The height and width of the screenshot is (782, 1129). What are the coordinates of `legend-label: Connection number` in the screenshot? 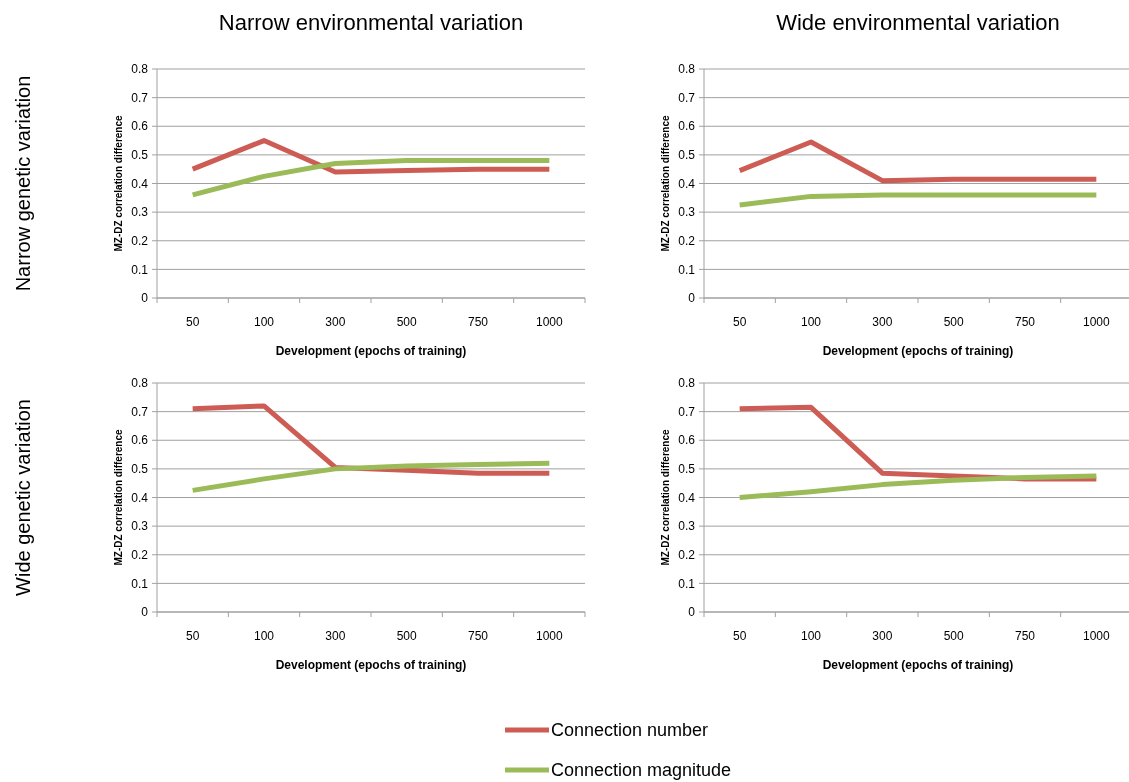 It's located at (630, 730).